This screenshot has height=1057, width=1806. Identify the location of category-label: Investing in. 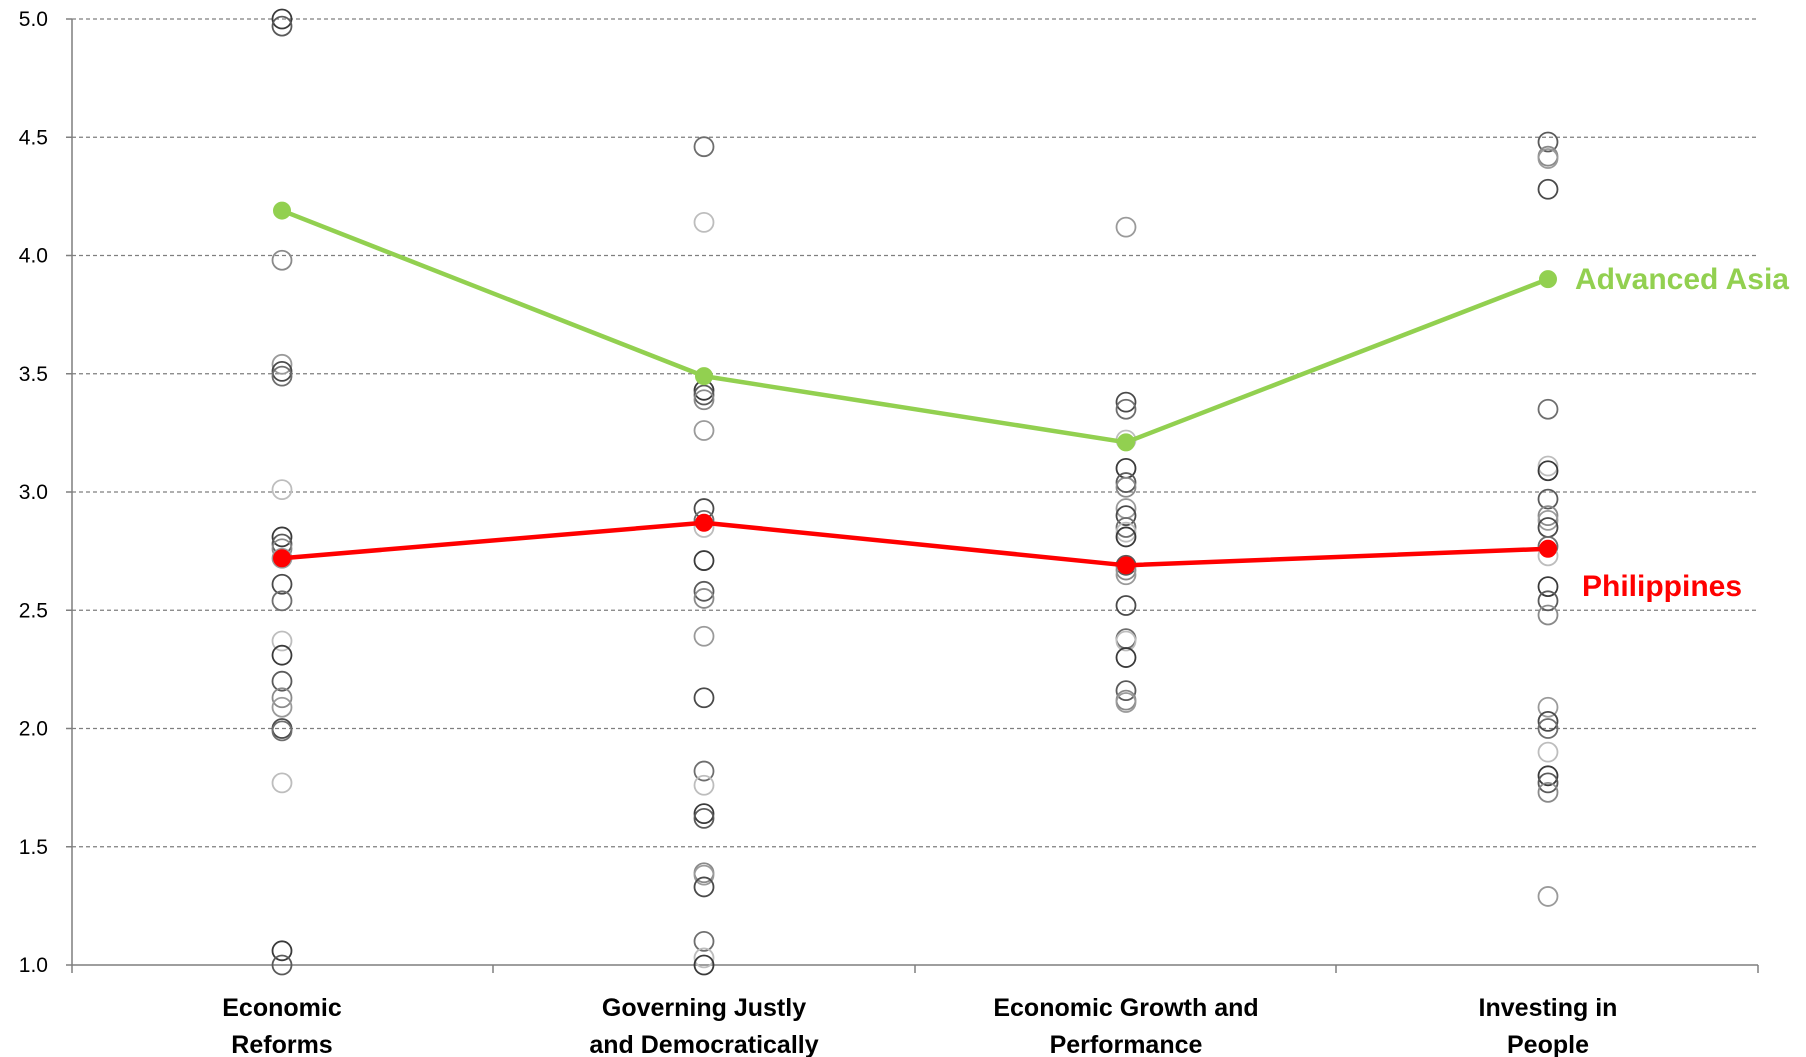
(1548, 1008).